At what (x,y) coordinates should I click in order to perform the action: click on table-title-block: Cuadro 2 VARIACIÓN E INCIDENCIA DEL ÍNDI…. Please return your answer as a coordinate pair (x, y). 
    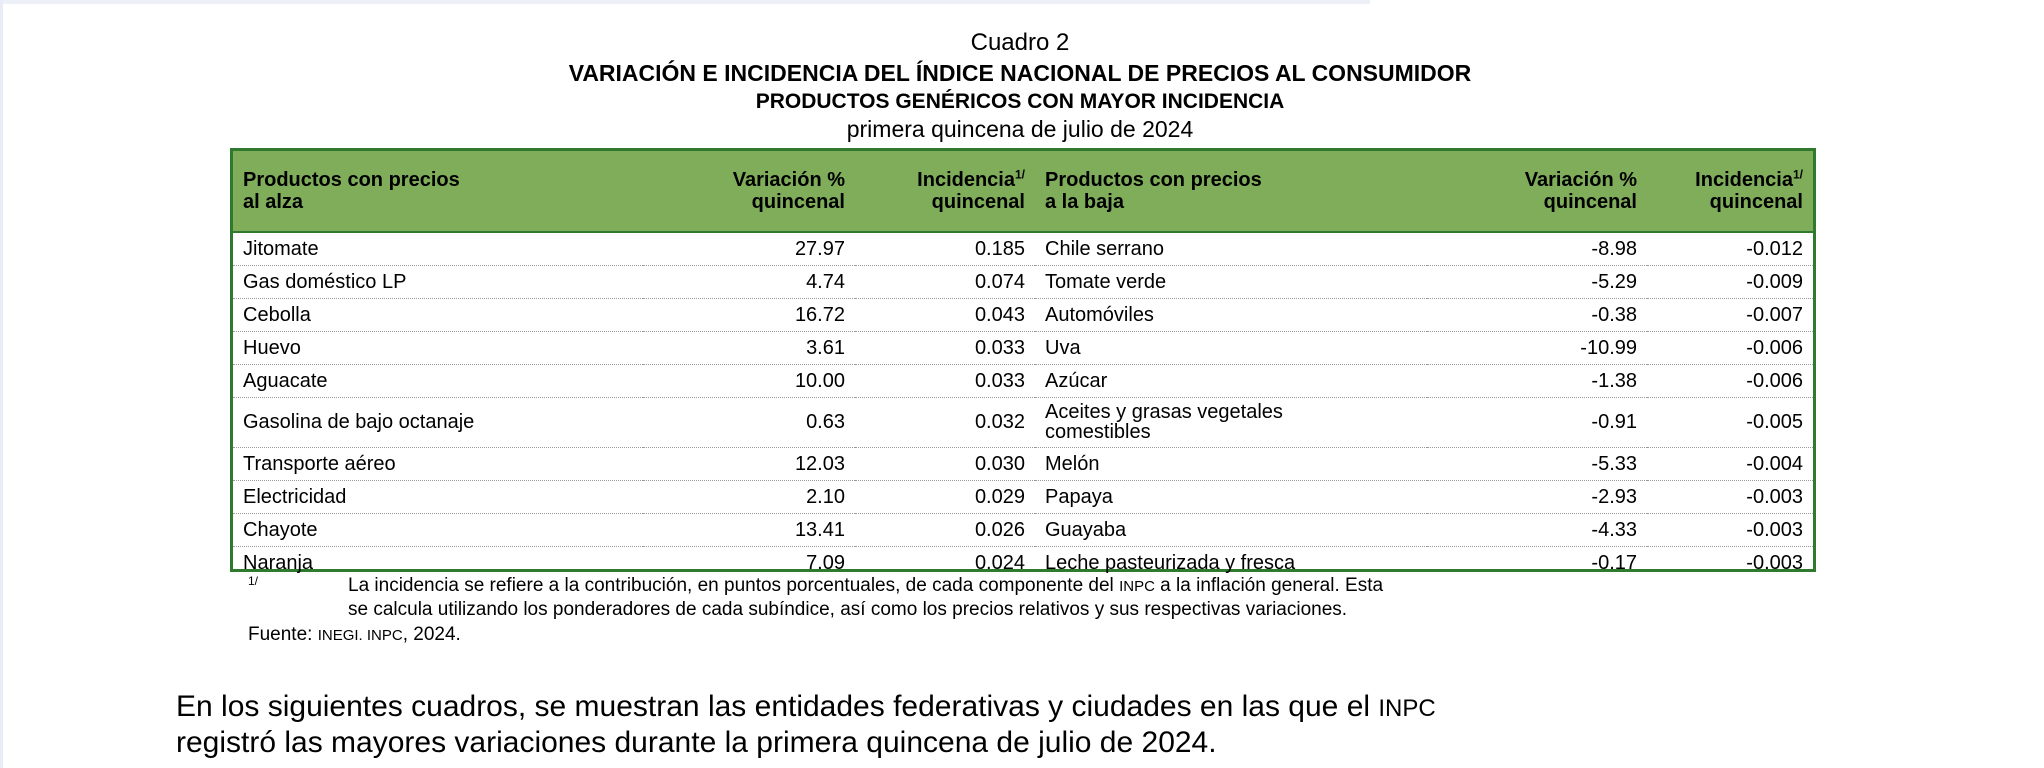
    Looking at the image, I should click on (1020, 85).